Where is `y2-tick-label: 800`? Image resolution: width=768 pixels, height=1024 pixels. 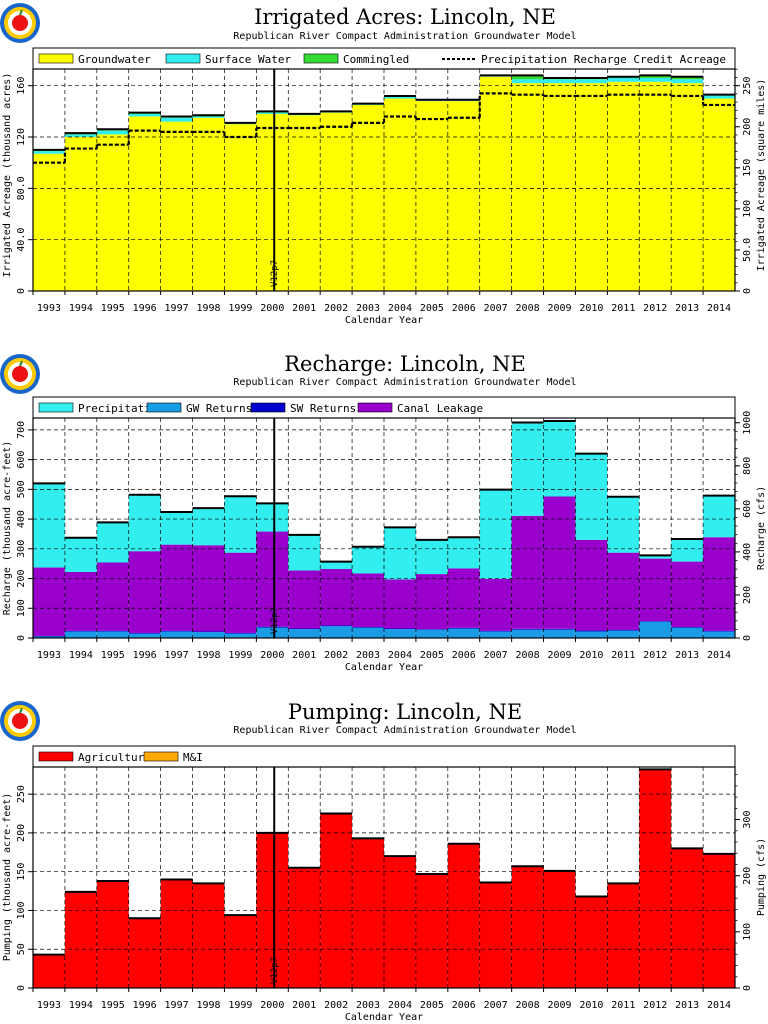 y2-tick-label: 800 is located at coordinates (747, 466).